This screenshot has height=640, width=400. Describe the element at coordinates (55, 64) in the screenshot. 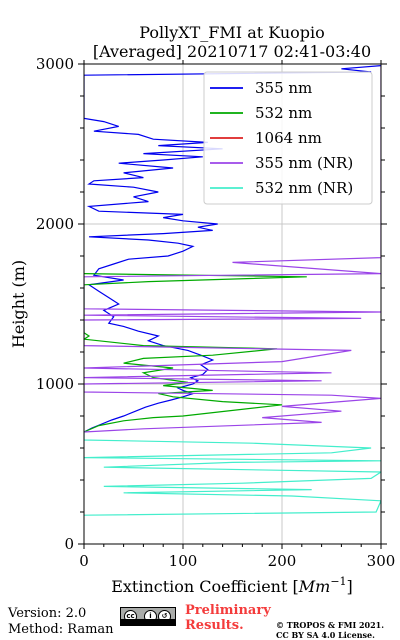

I see `y-tick-label: 3000` at that location.